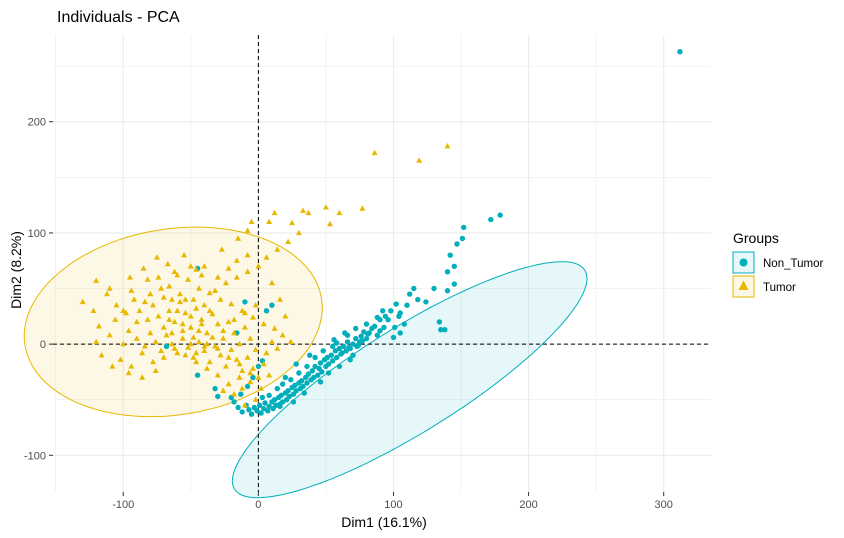 This screenshot has width=844, height=538. Describe the element at coordinates (258, 505) in the screenshot. I see `x-tick-label: 0` at that location.